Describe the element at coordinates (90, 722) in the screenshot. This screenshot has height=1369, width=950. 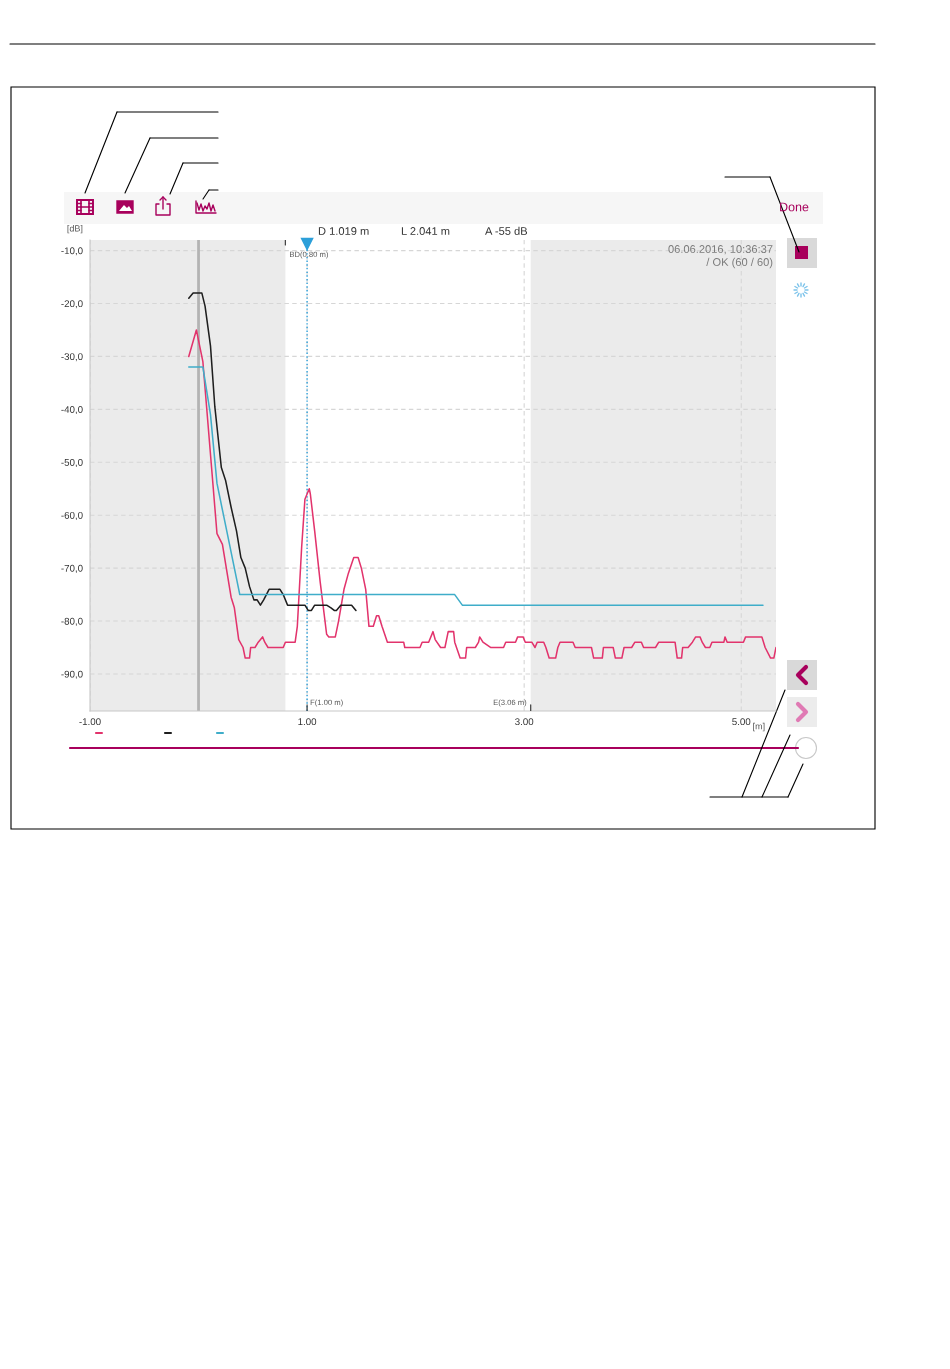
I see `x-tick-label: -1.00` at that location.